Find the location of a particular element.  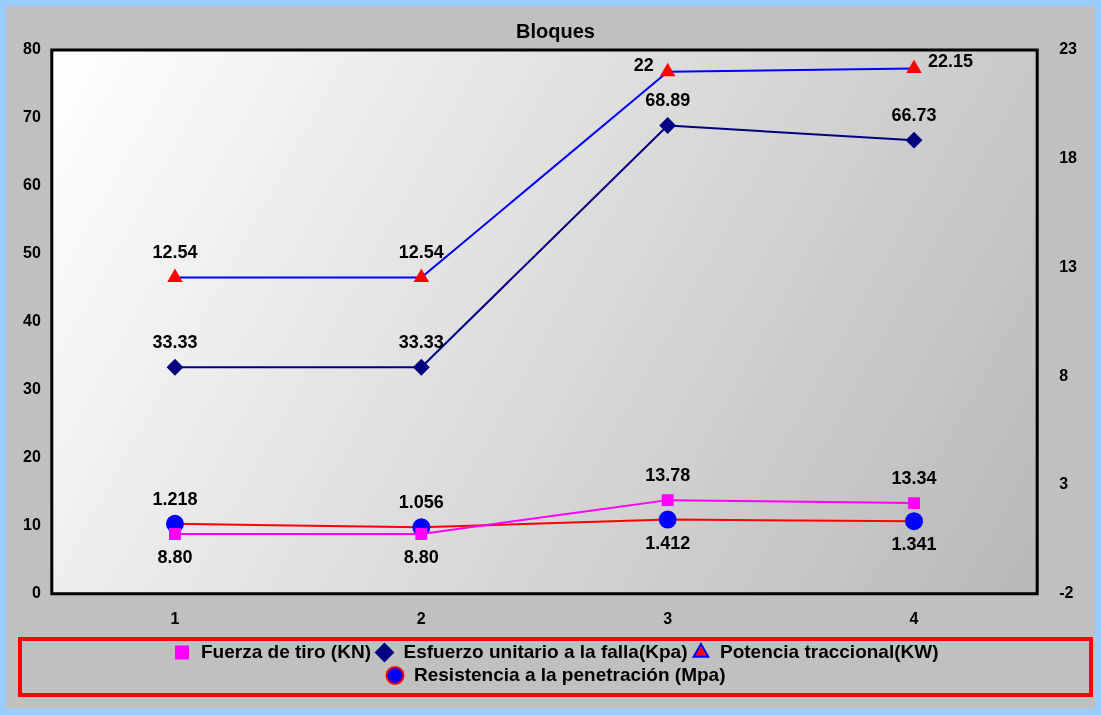

legend-label: Resistencia a la penetración (Mpa) is located at coordinates (570, 674).